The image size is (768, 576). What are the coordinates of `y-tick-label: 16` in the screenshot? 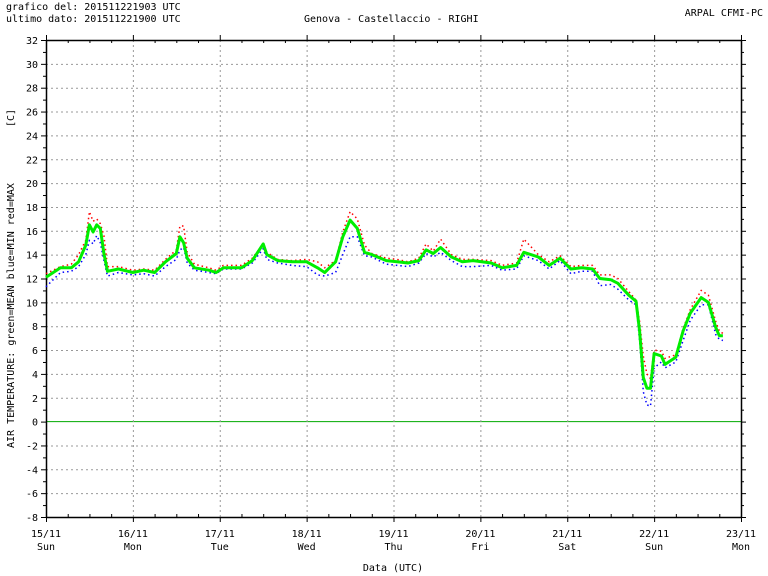 It's located at (32, 232).